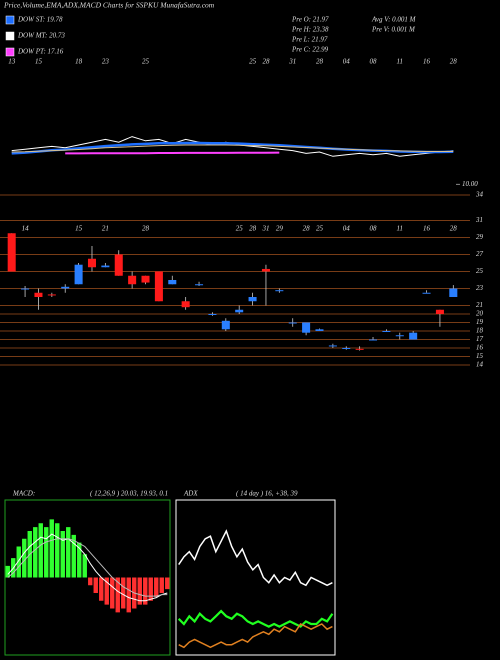 This screenshot has width=500, height=660. I want to click on y-tick-label: 34, so click(479, 195).